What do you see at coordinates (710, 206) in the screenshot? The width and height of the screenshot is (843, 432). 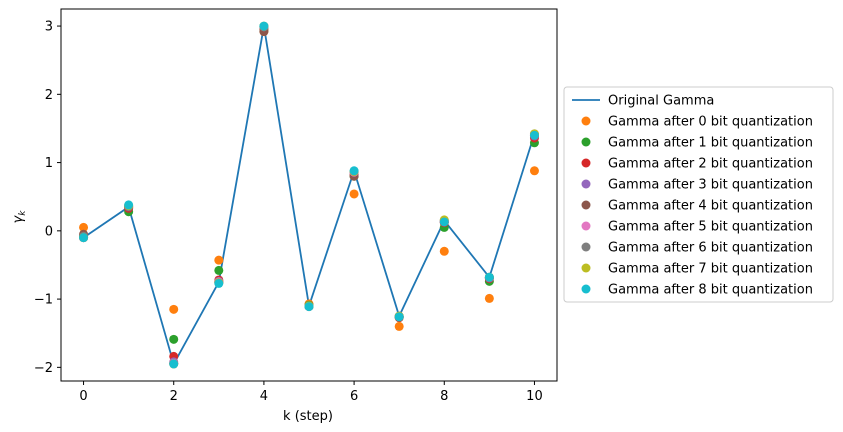 I see `legend-label: Gamma after 4 bit quantization` at bounding box center [710, 206].